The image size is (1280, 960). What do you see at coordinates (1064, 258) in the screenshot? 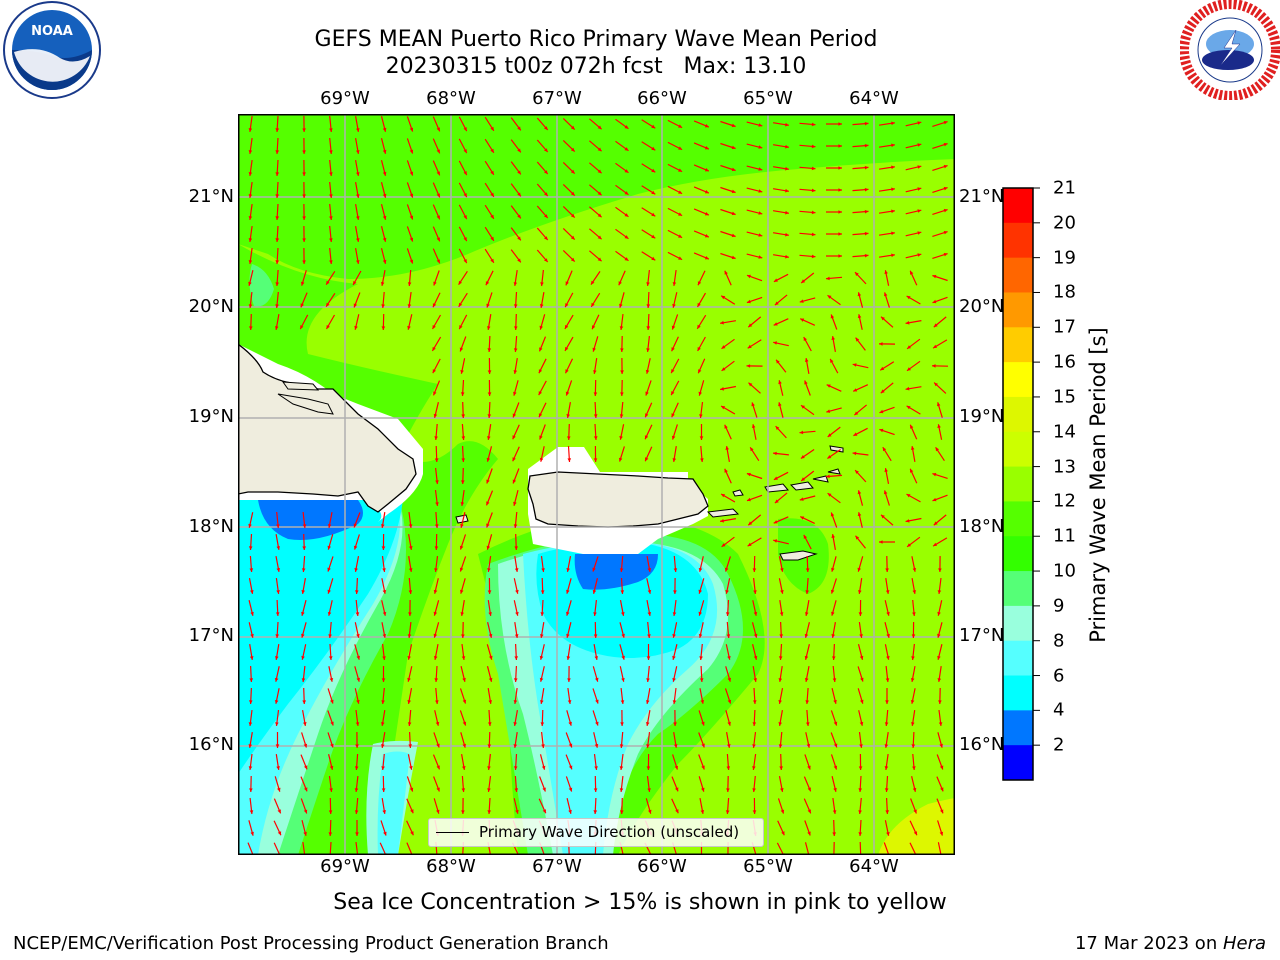
I see `colorbar-tick-label: 19` at bounding box center [1064, 258].